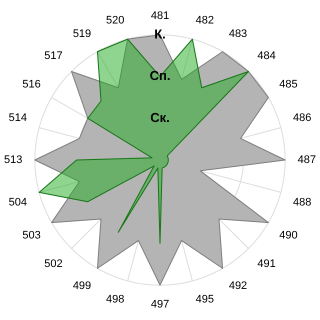 This screenshot has height=320, width=320. Describe the element at coordinates (160, 117) in the screenshot. I see `y-tick-label: Ск.` at that location.